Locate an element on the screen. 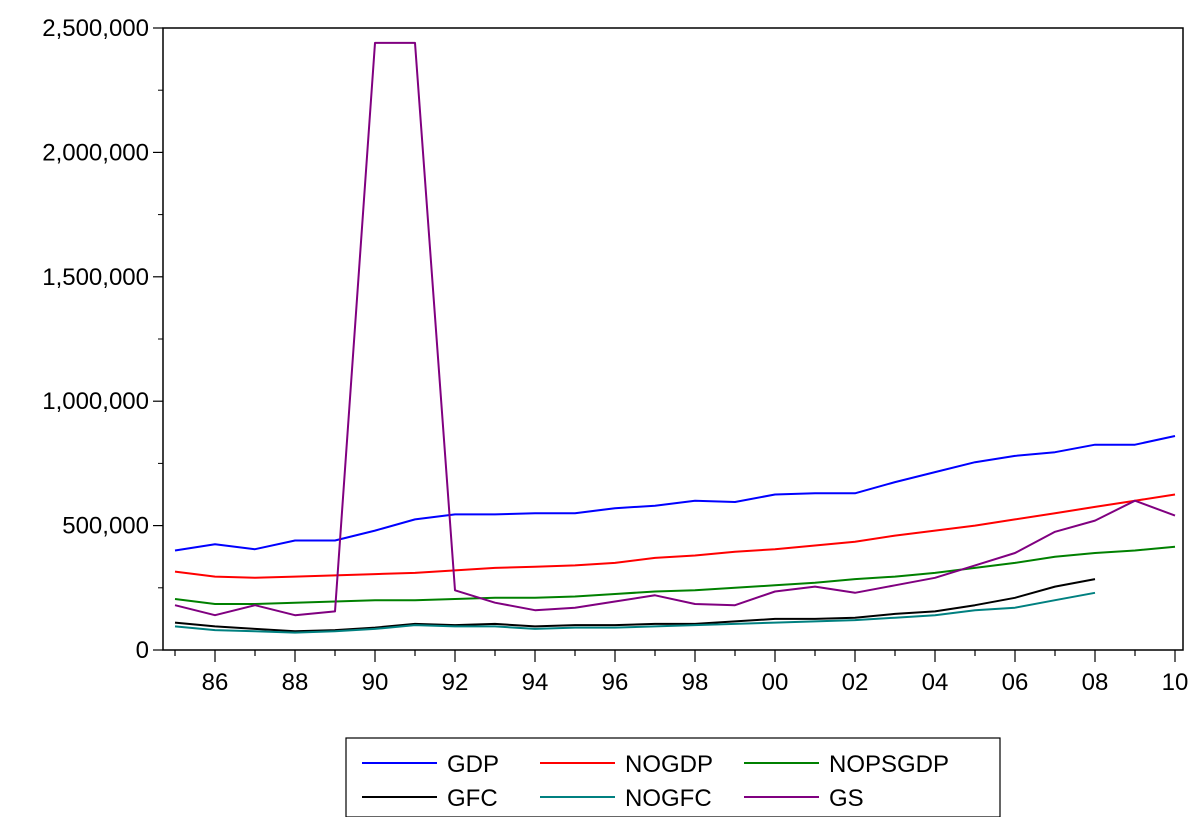 The height and width of the screenshot is (817, 1195). y-tick-label: 0 is located at coordinates (142, 650).